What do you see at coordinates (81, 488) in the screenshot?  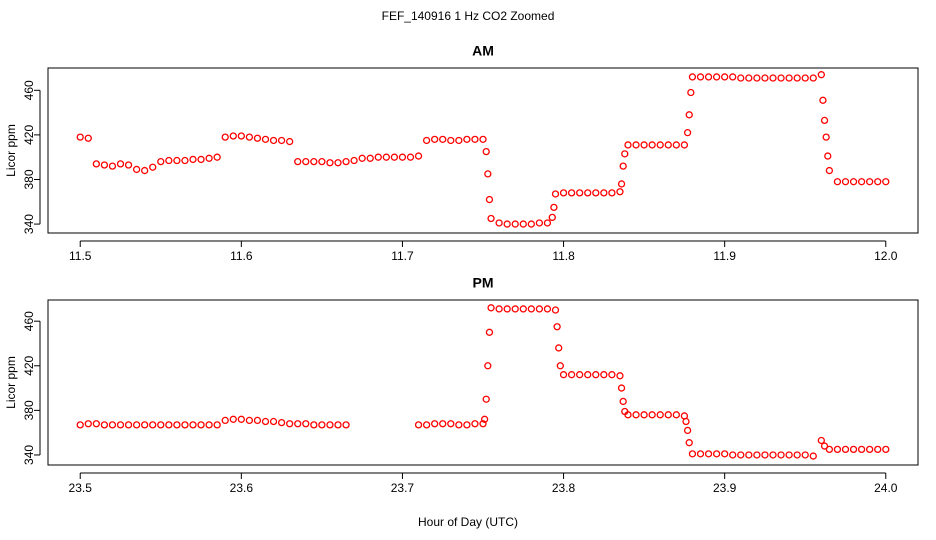 I see `x-tick-label: 23.5` at bounding box center [81, 488].